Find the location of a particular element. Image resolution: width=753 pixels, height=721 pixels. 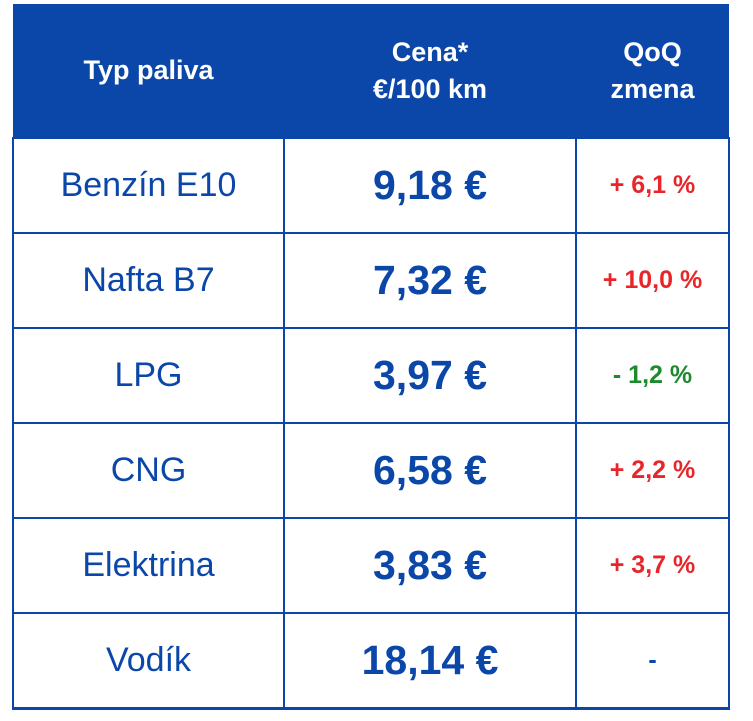

price-cell: 6,58 € is located at coordinates (430, 470).